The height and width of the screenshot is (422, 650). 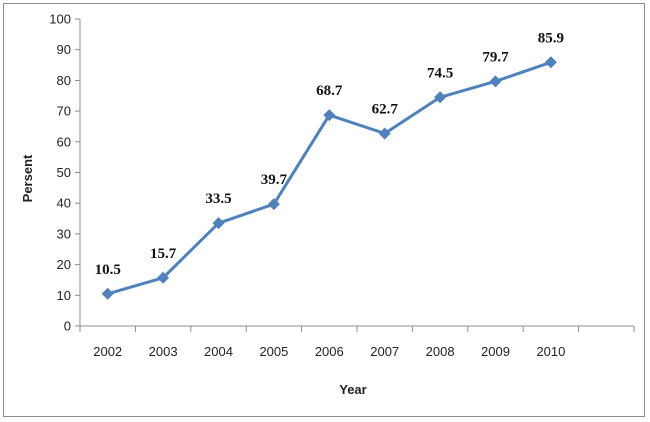 I want to click on x-tick-label: 2008, so click(x=440, y=351).